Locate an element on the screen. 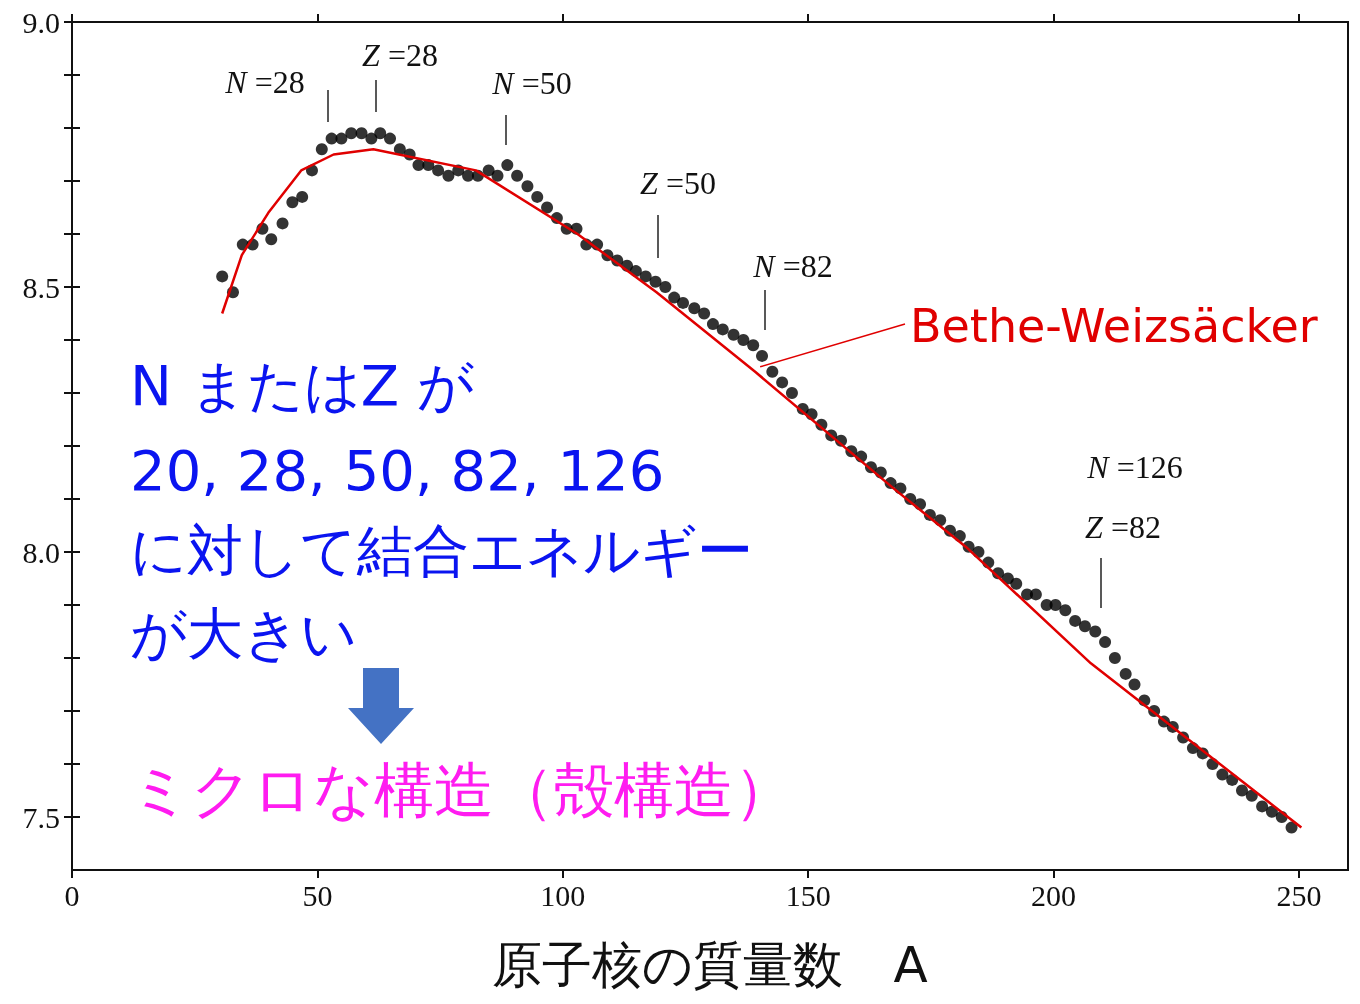 The height and width of the screenshot is (1004, 1360). x-axis-title: 原子核の質量数 A is located at coordinates (710, 965).